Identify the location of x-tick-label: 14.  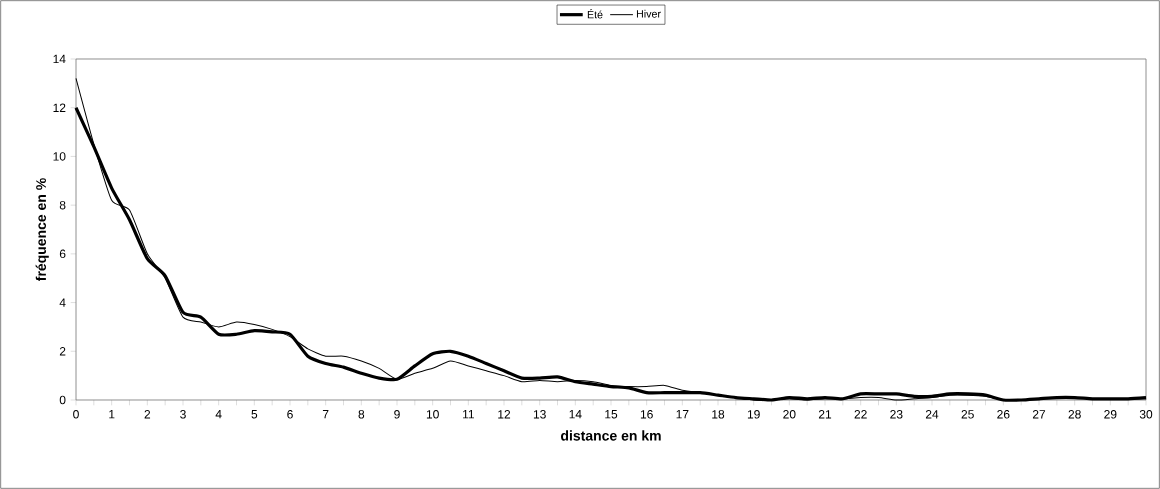
(575, 414).